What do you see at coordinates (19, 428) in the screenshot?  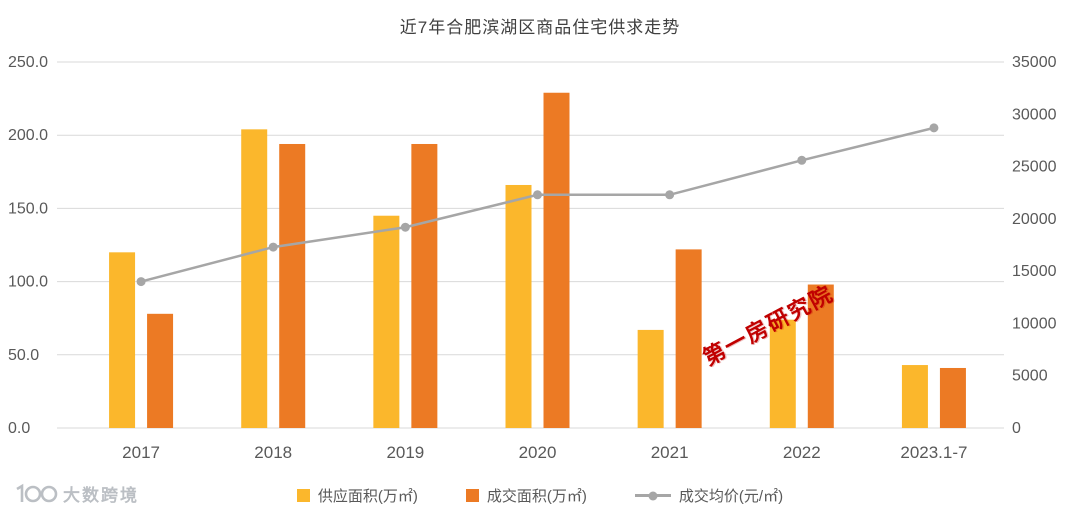 I see `left-axis-label: 0.0` at bounding box center [19, 428].